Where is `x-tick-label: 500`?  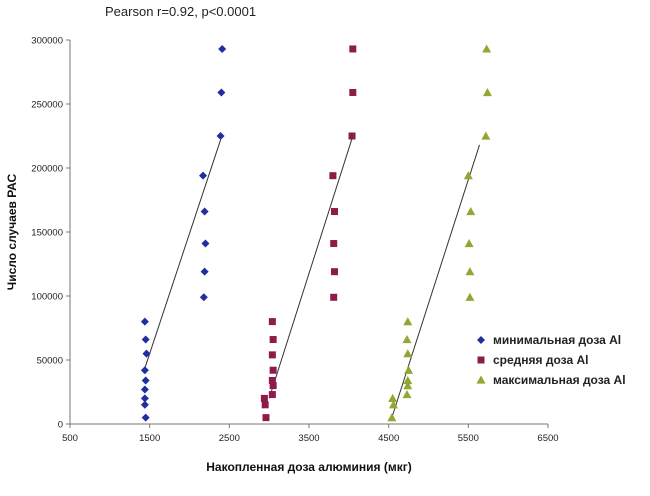 x-tick-label: 500 is located at coordinates (70, 438).